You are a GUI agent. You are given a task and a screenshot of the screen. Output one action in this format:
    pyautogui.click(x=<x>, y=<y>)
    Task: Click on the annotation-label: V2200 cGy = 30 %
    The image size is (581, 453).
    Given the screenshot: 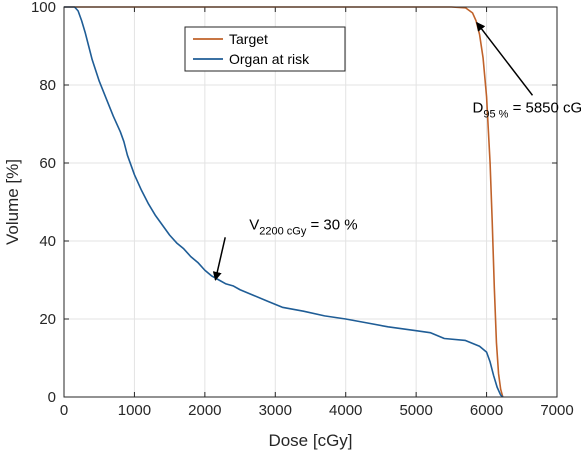 What is the action you would take?
    pyautogui.click(x=303, y=226)
    